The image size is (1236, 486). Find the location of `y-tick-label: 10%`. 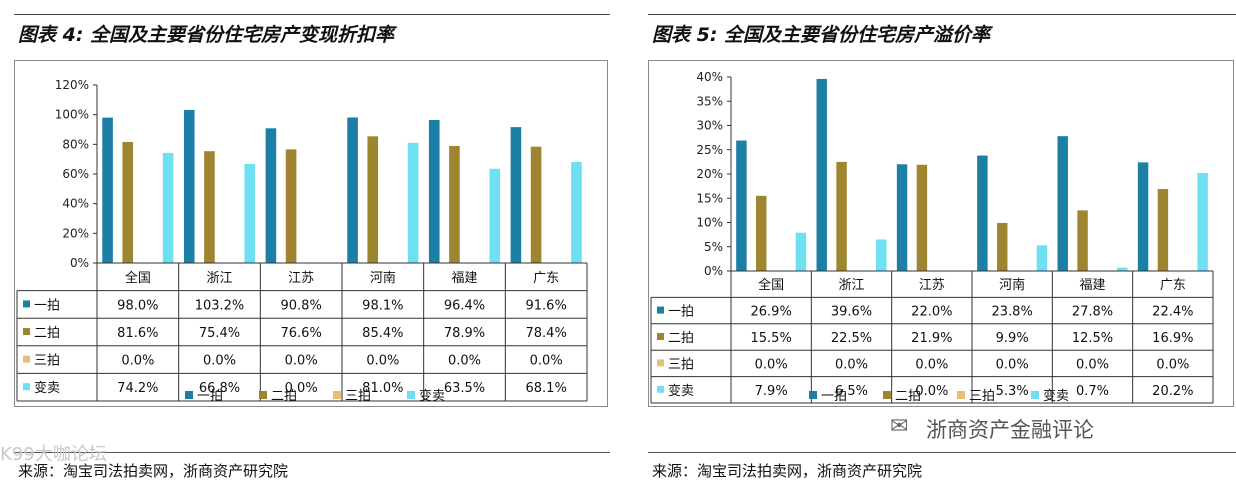

y-tick-label: 10% is located at coordinates (709, 223).